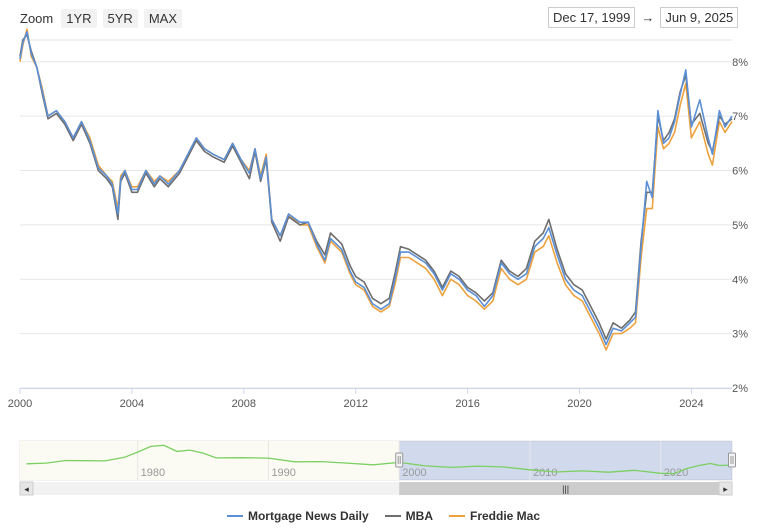  I want to click on scroll-left-arrow-icon: ◂, so click(26, 489).